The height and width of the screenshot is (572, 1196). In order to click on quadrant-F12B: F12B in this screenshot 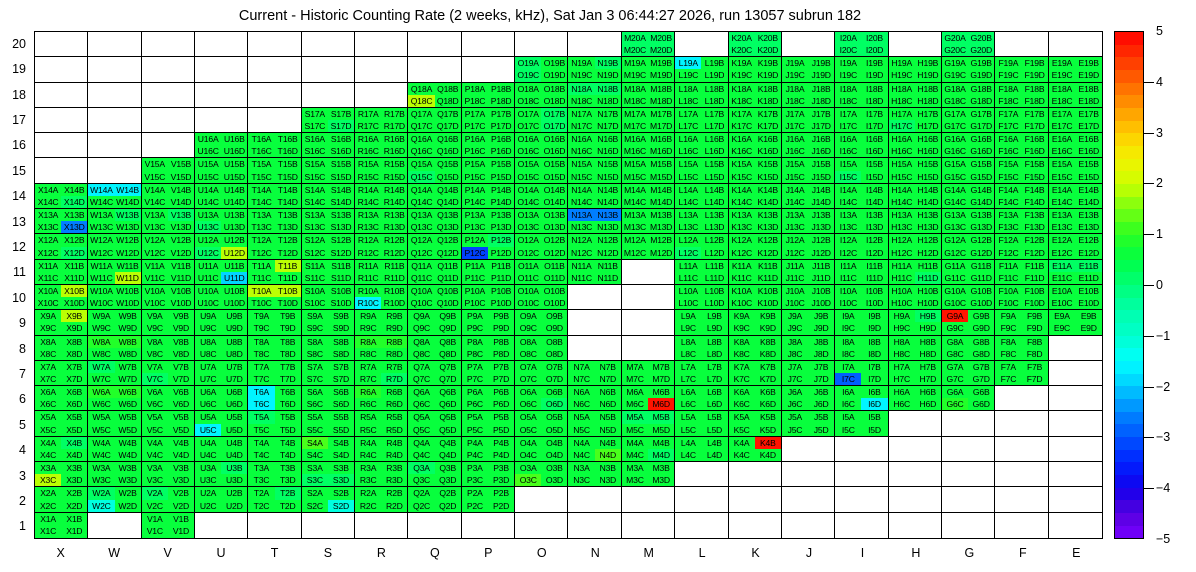, I will do `click(1034, 240)`.